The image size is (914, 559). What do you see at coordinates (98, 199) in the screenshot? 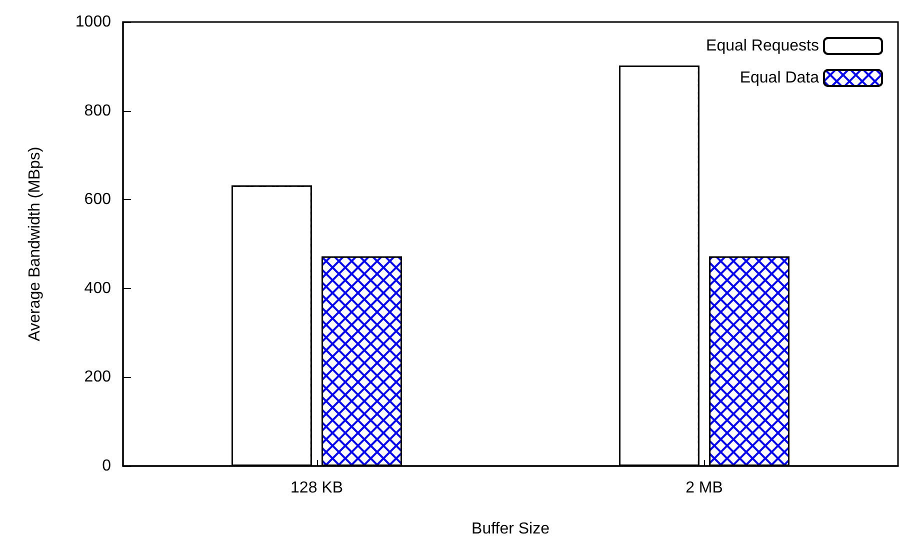
I see `y-tick-label: 600` at bounding box center [98, 199].